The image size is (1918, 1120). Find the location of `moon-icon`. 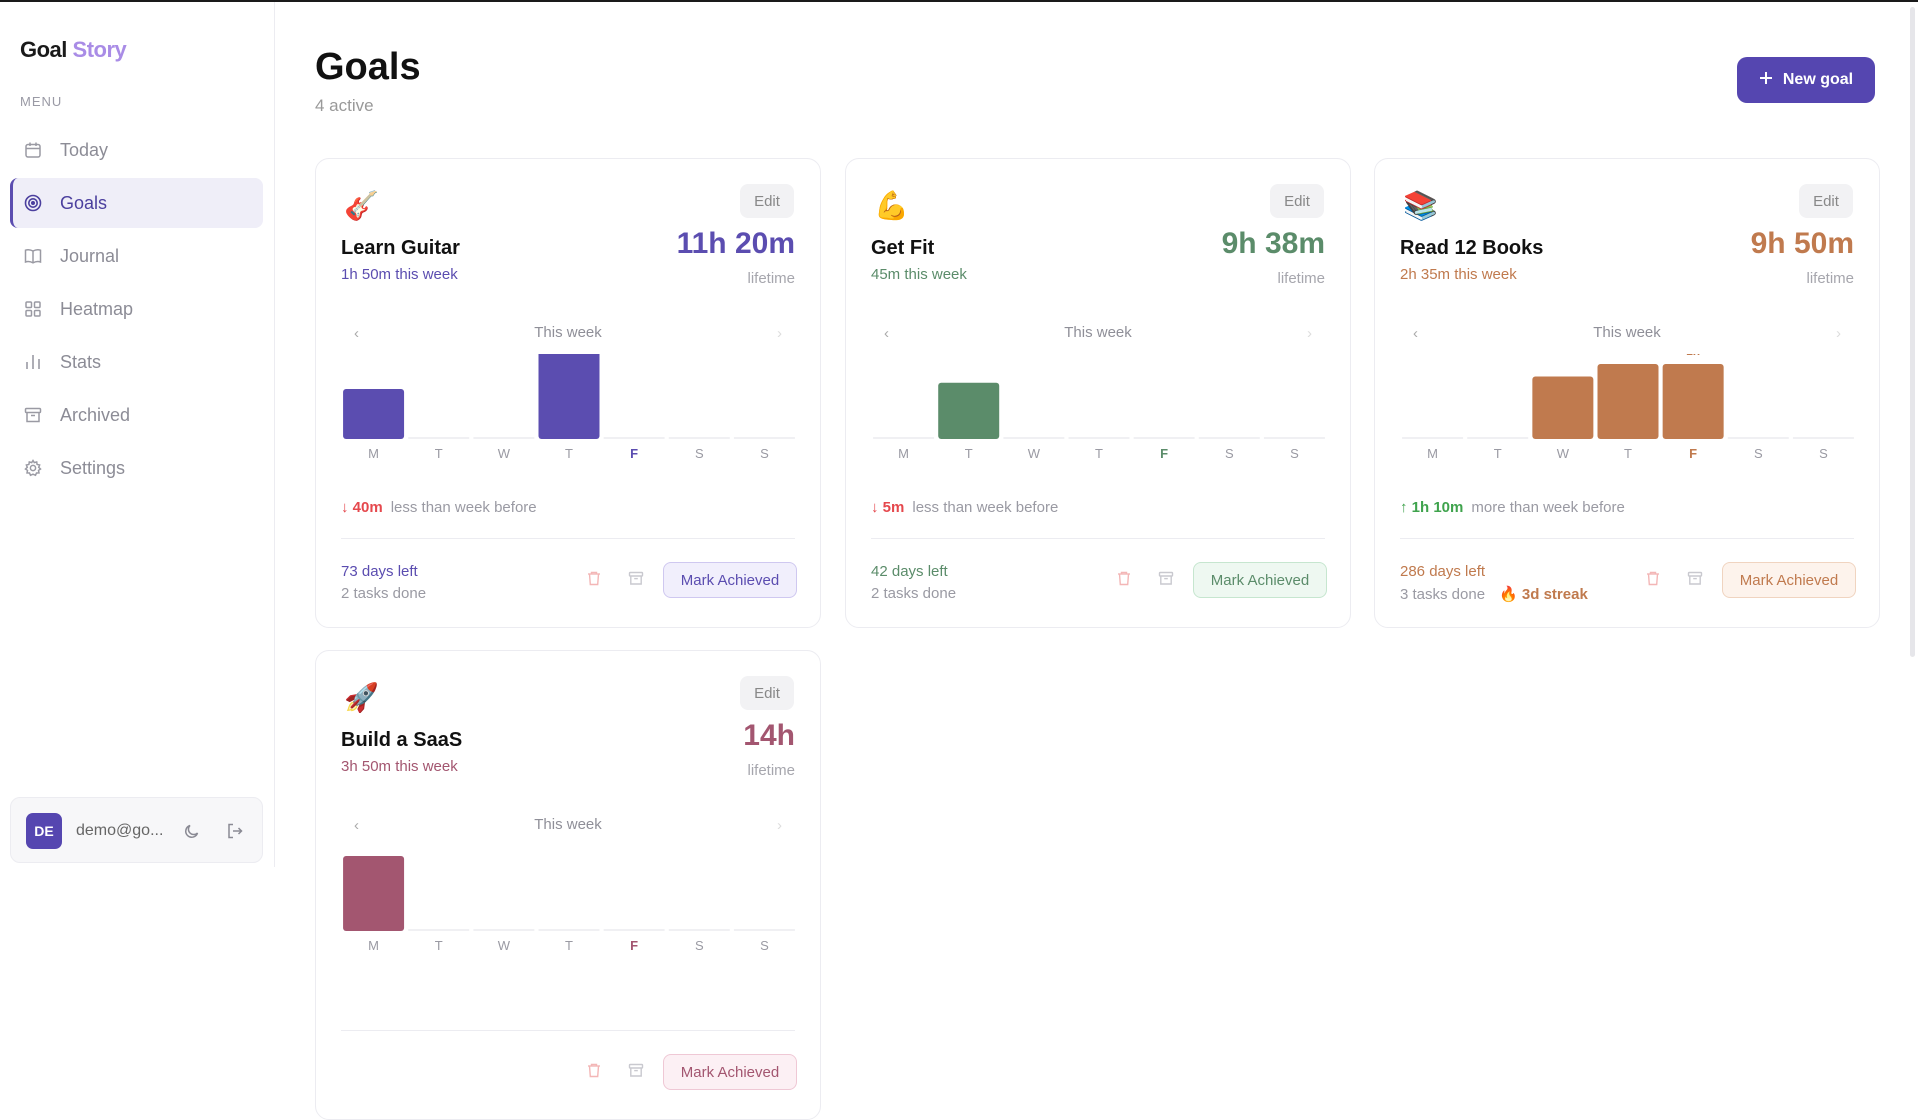

moon-icon is located at coordinates (192, 833).